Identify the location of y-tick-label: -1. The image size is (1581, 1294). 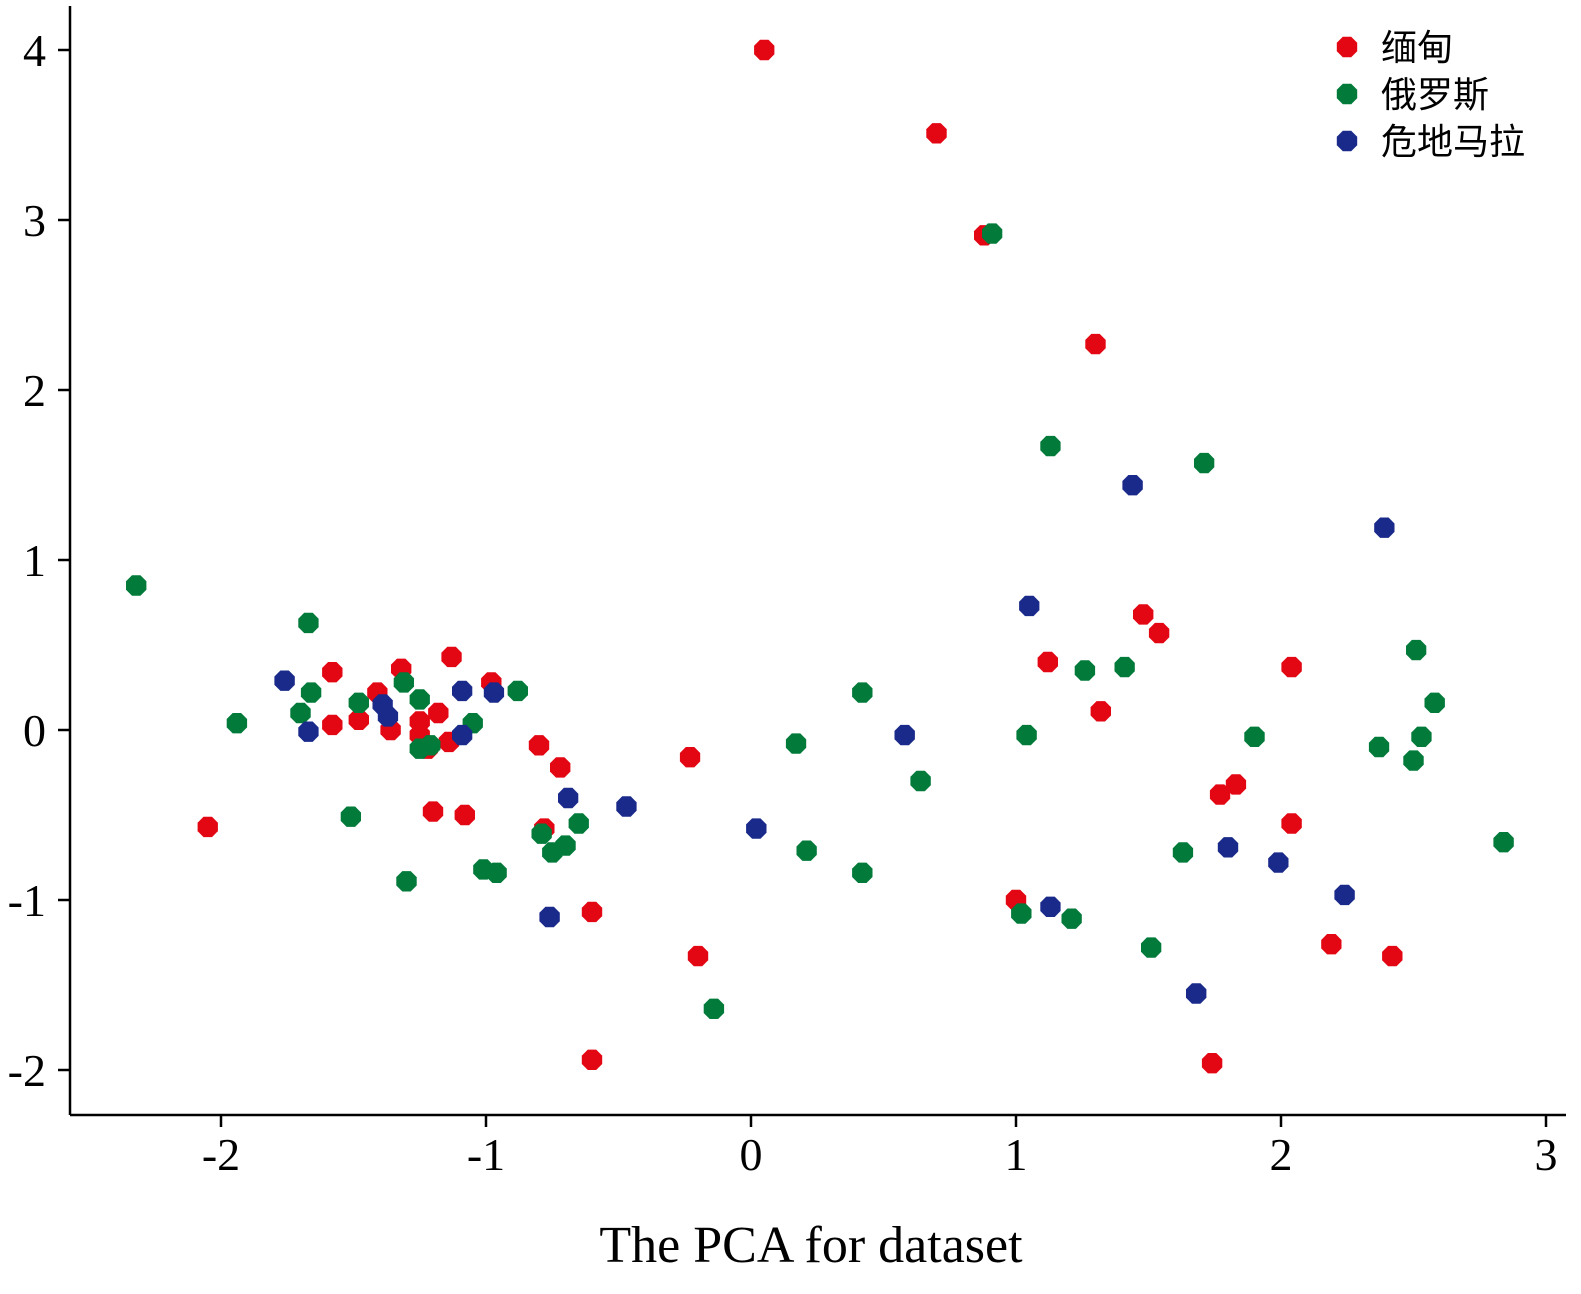
(27, 900).